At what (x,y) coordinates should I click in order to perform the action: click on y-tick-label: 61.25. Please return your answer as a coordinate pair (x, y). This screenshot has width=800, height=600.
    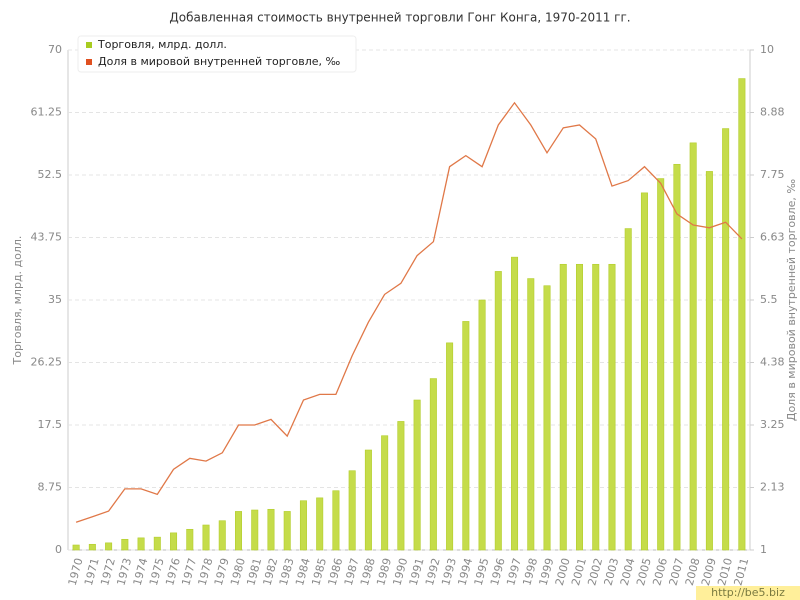
    Looking at the image, I should click on (47, 112).